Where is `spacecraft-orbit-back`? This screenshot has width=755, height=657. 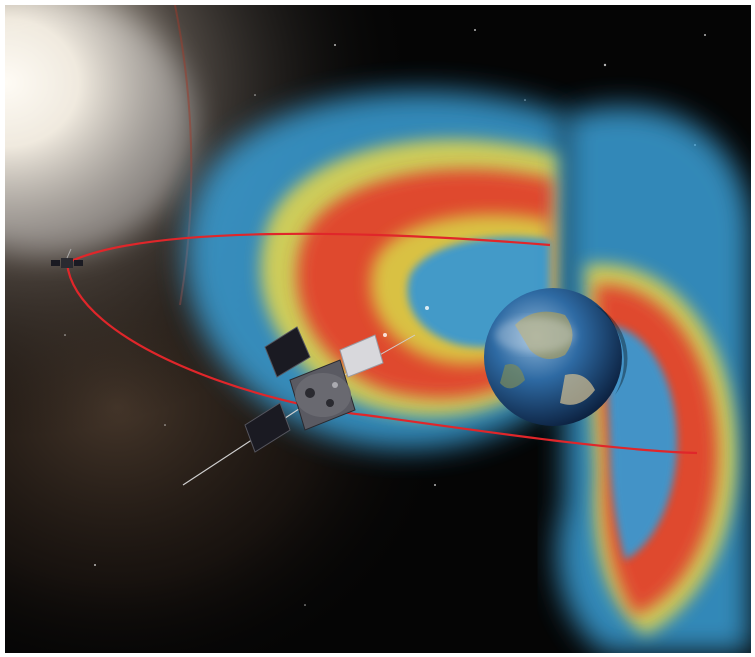 spacecraft-orbit-back is located at coordinates (308, 248).